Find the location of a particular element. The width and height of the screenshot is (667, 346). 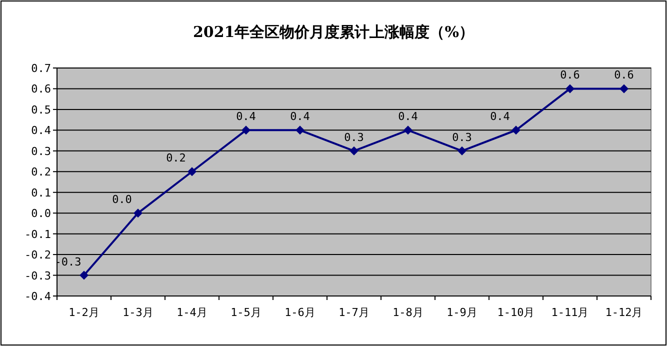

data-label: 0.0 is located at coordinates (122, 199).